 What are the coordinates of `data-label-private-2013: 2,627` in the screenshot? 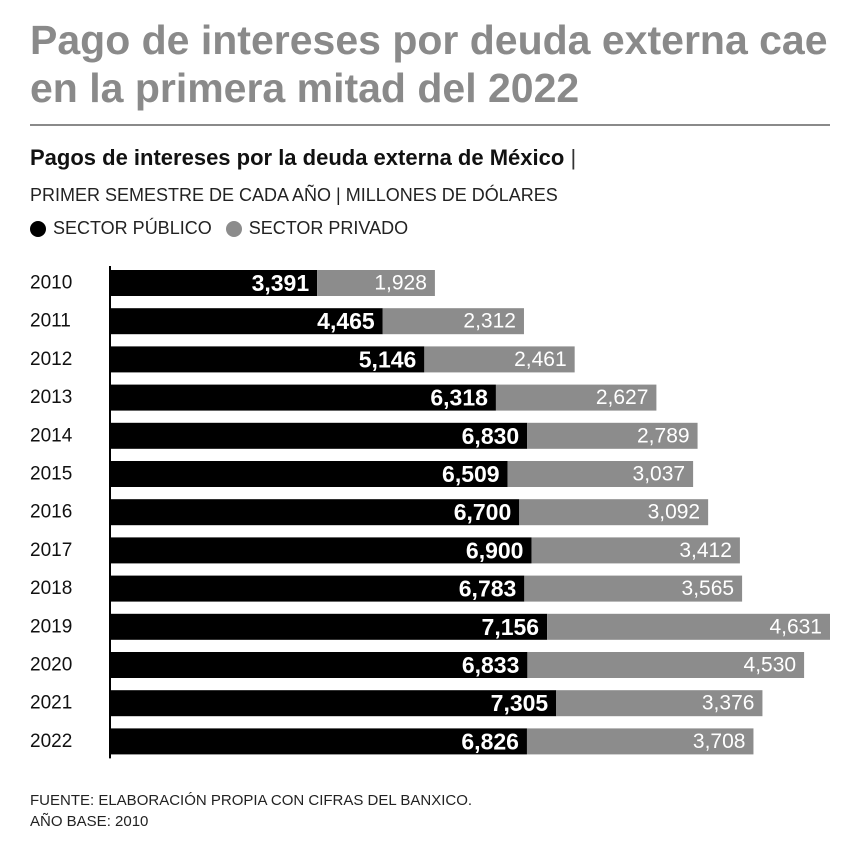 It's located at (622, 397).